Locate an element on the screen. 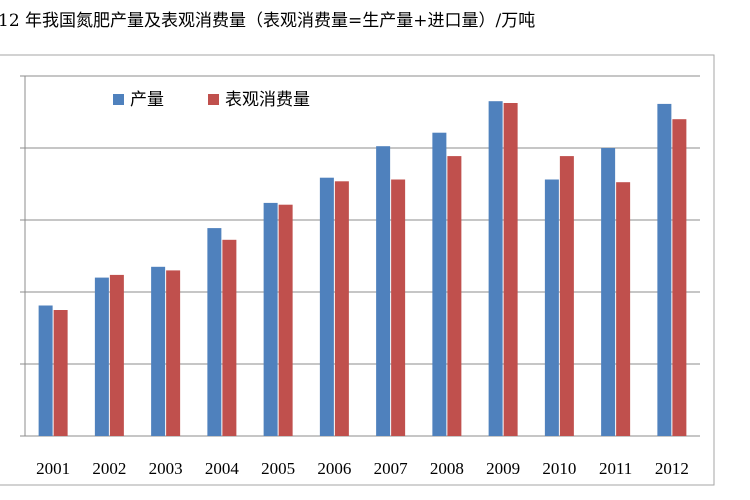 The height and width of the screenshot is (500, 750). legend: 产量 表观消费量 is located at coordinates (211, 100).